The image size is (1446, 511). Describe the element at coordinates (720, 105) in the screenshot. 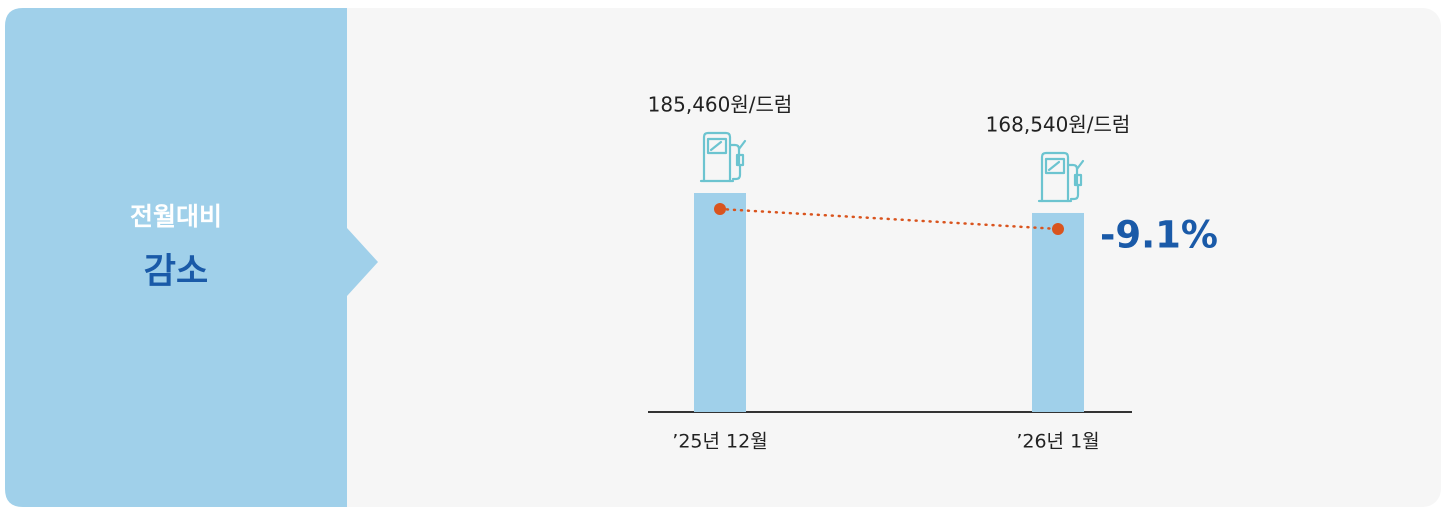

I see `value-label: 185,460원/드럼` at that location.